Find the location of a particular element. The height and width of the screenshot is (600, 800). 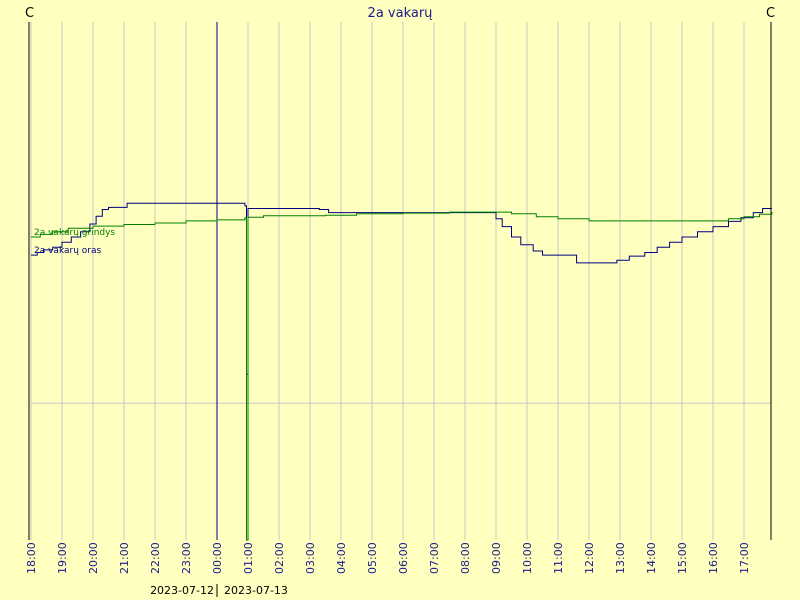

series-label: 2a vakarų grindys is located at coordinates (74, 233).